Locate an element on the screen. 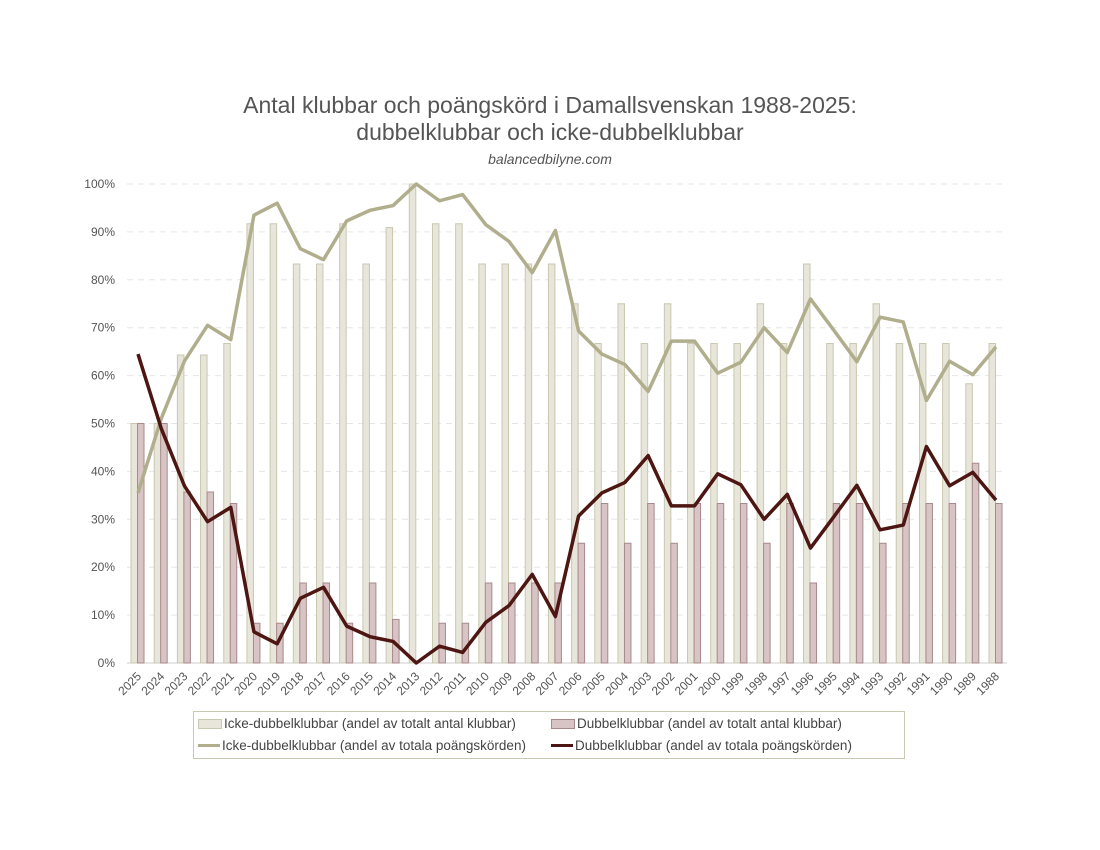 The image size is (1100, 850). x-tick-label: 2012 is located at coordinates (431, 683).